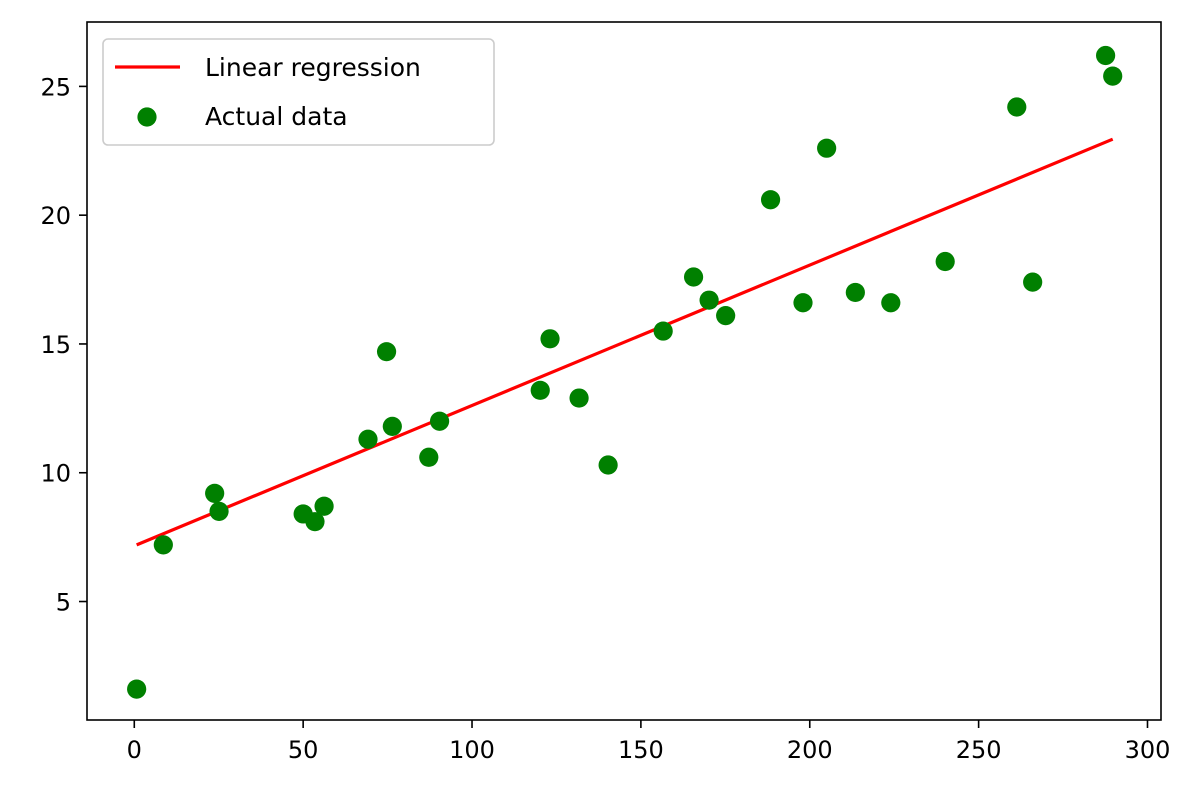 The image size is (1200, 799). I want to click on x-tick-label: 100, so click(472, 750).